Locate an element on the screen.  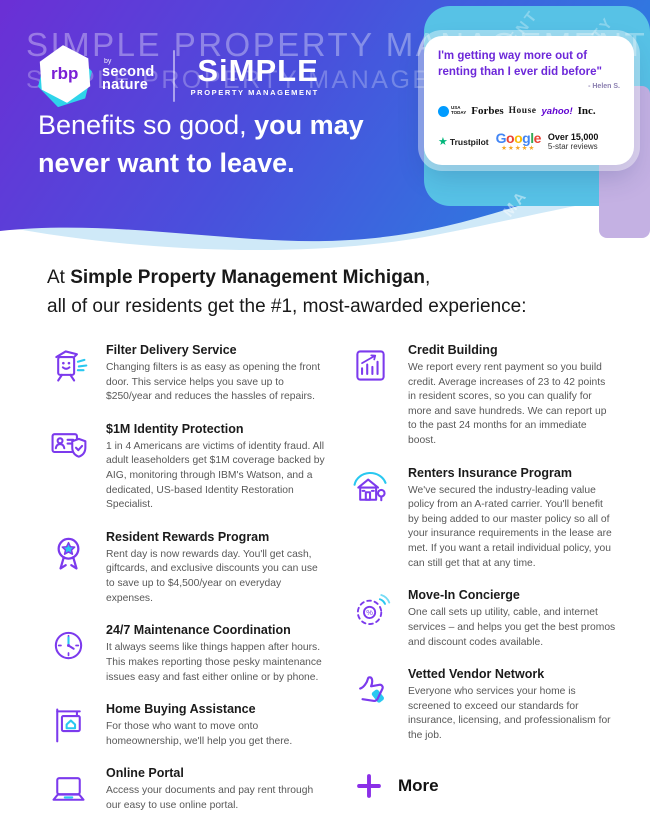
more-benefits: More is located at coordinates (484, 786).